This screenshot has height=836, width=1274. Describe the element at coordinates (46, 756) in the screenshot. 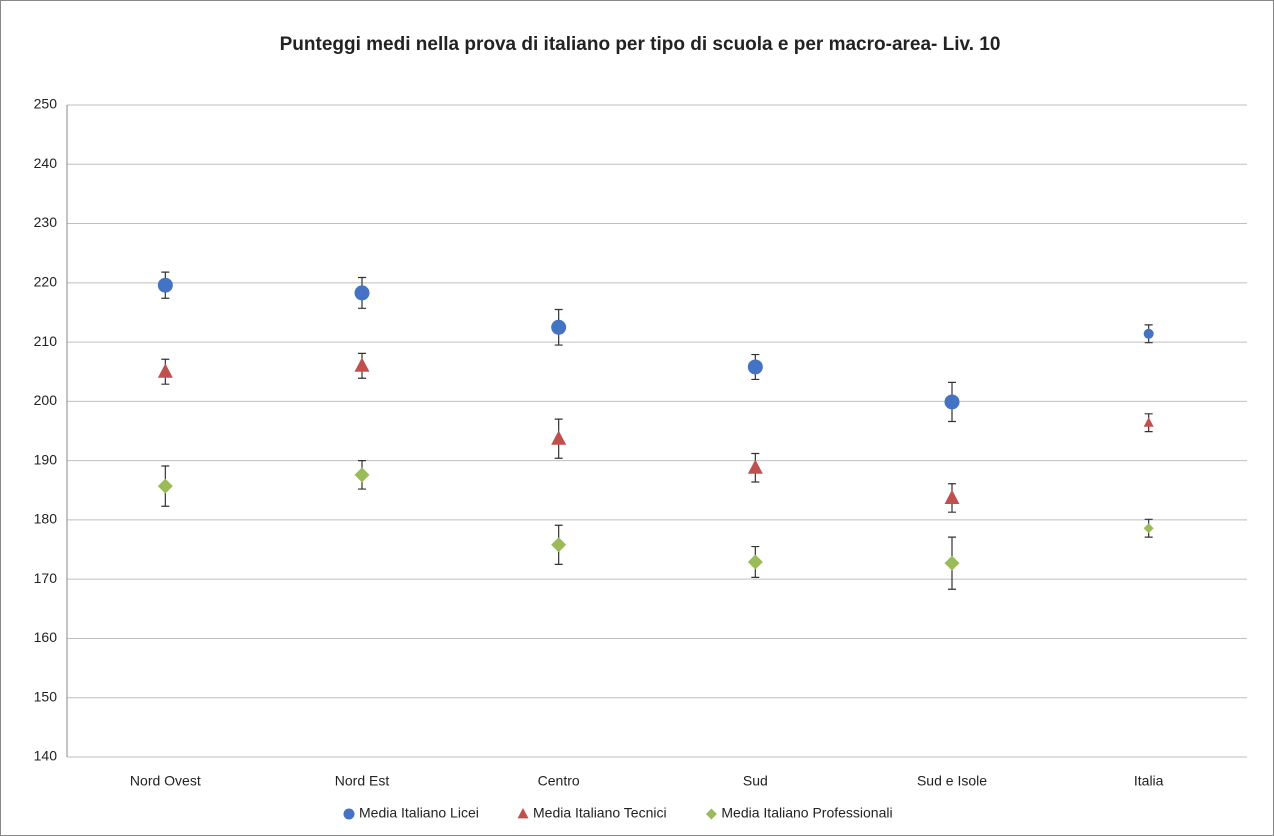

I see `y-tick-label: 140` at that location.